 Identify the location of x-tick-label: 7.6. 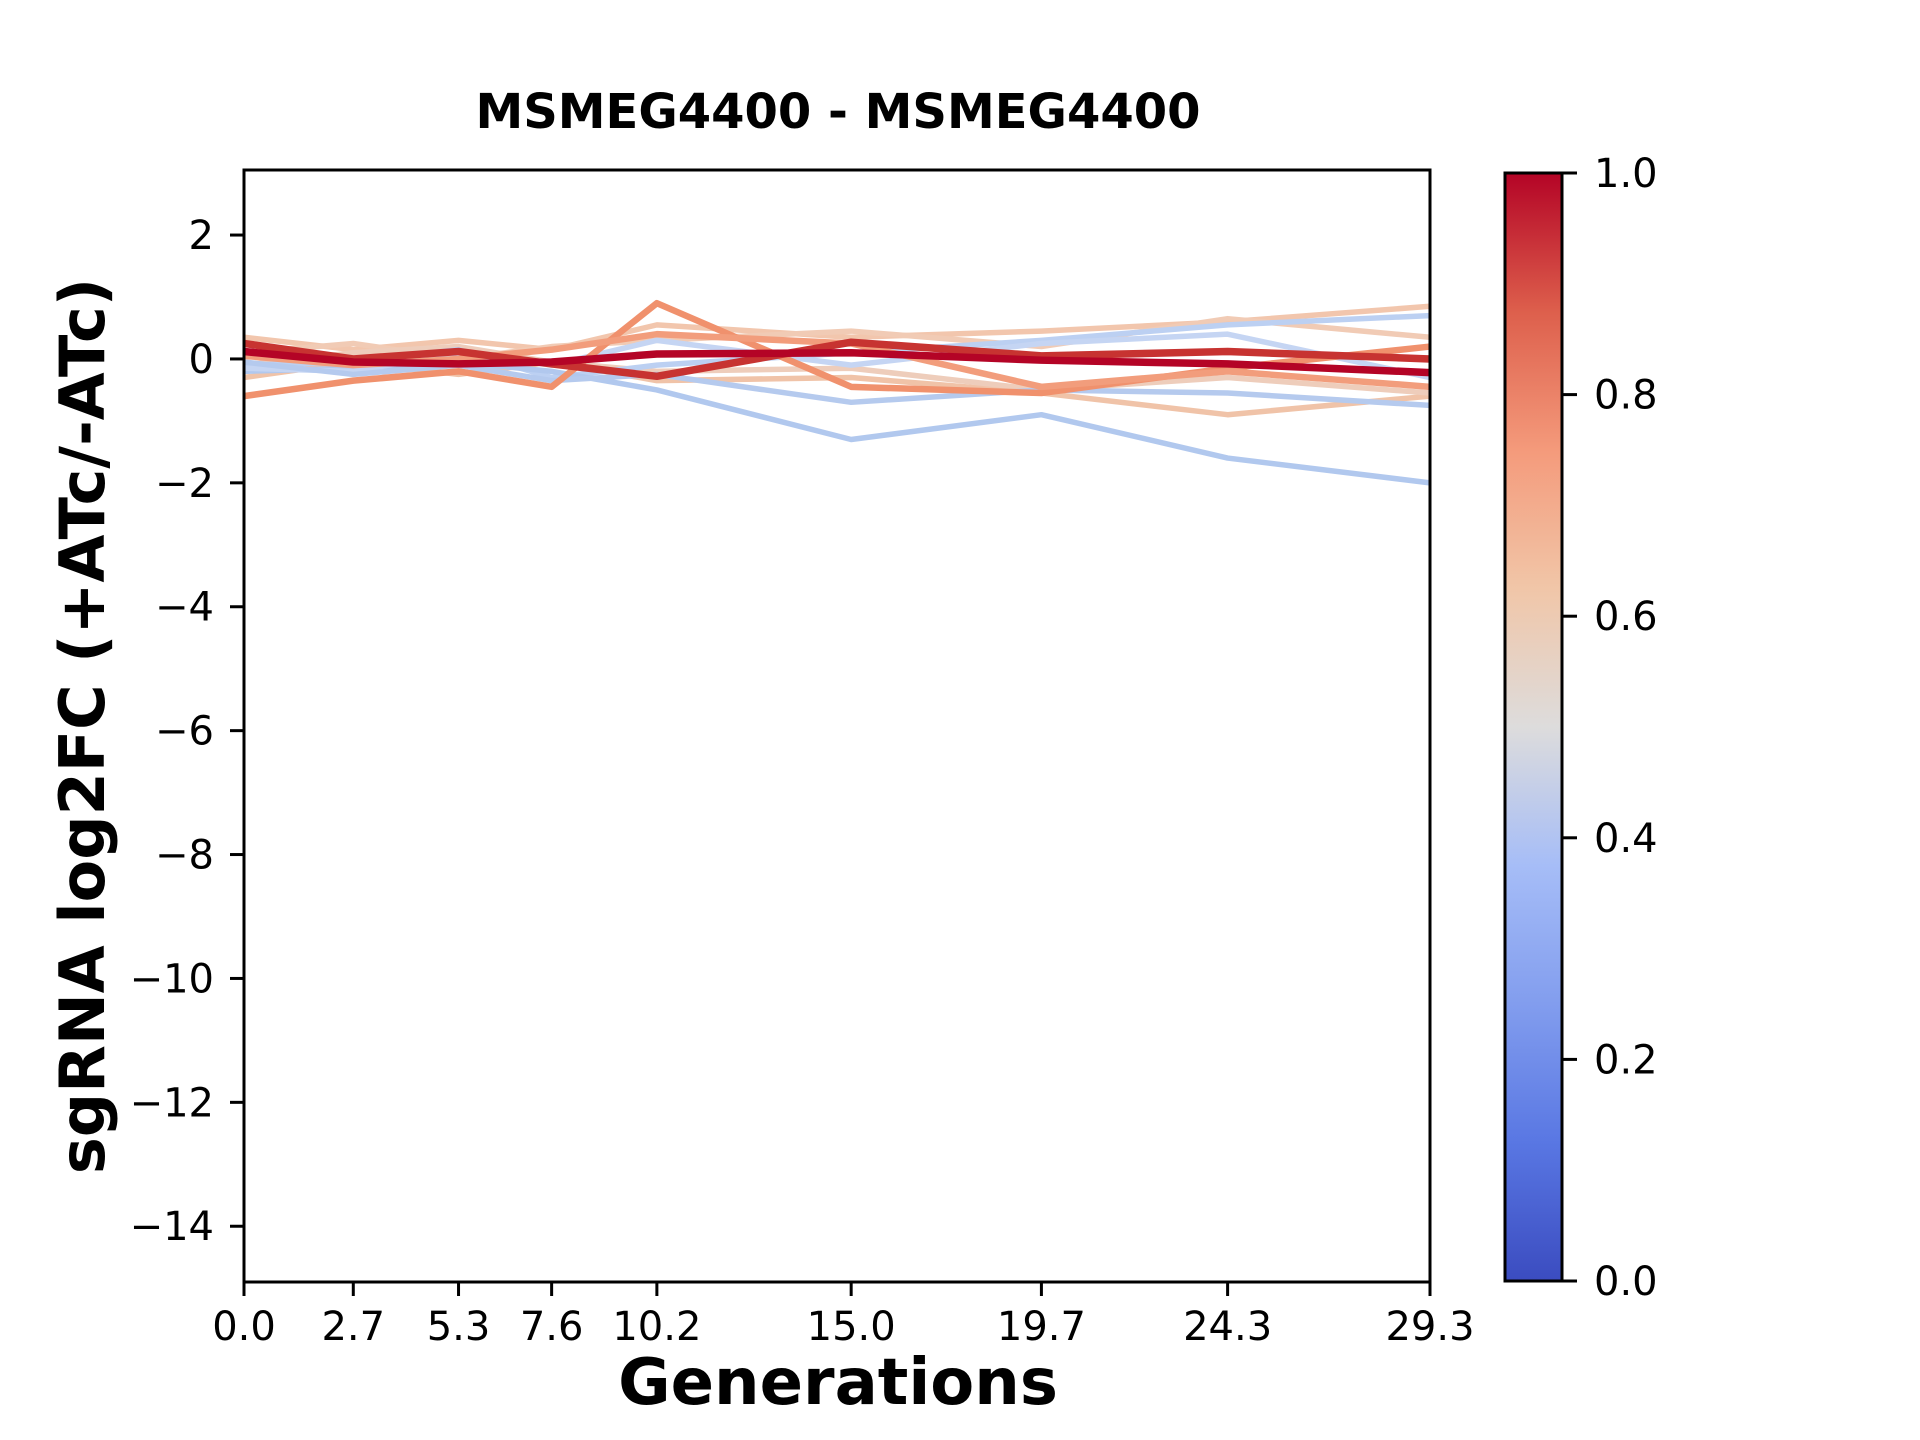
(552, 1327).